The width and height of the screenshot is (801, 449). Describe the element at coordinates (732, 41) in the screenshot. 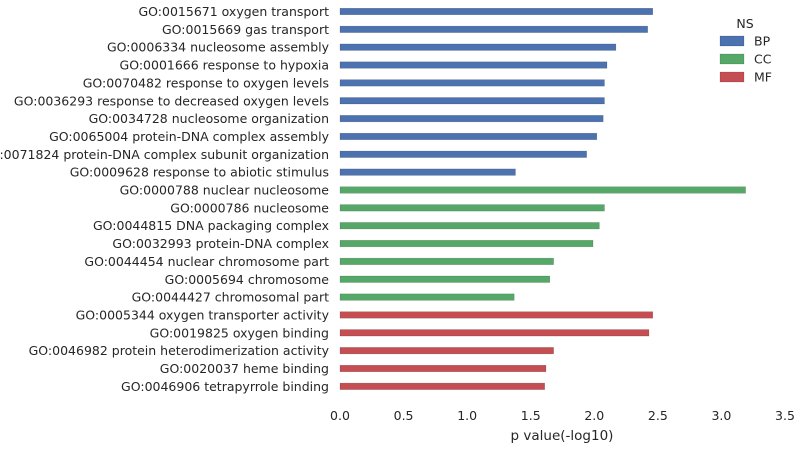

I see `legend-swatch-bp` at that location.